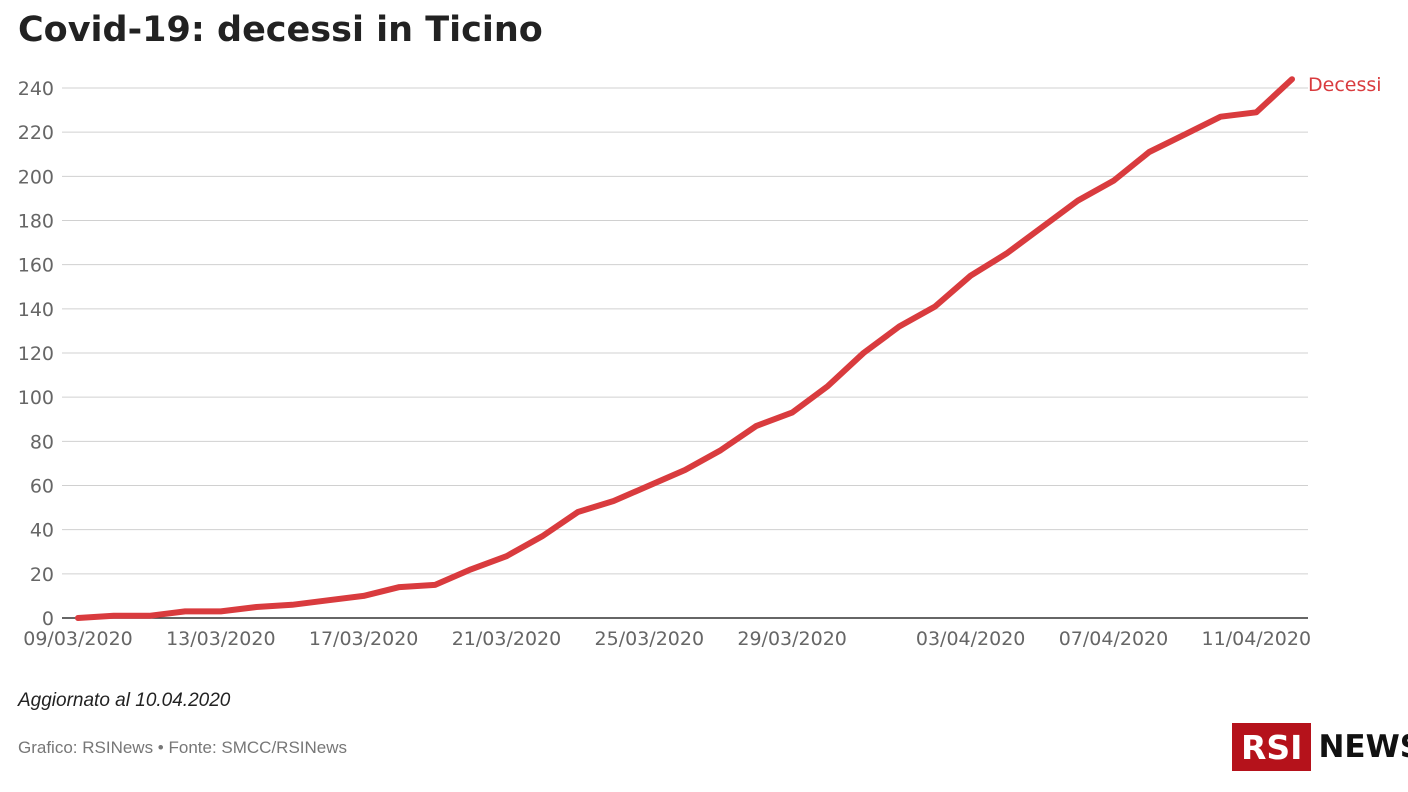 The width and height of the screenshot is (1408, 792). Describe the element at coordinates (1272, 747) in the screenshot. I see `logo-rsi: RSI` at that location.